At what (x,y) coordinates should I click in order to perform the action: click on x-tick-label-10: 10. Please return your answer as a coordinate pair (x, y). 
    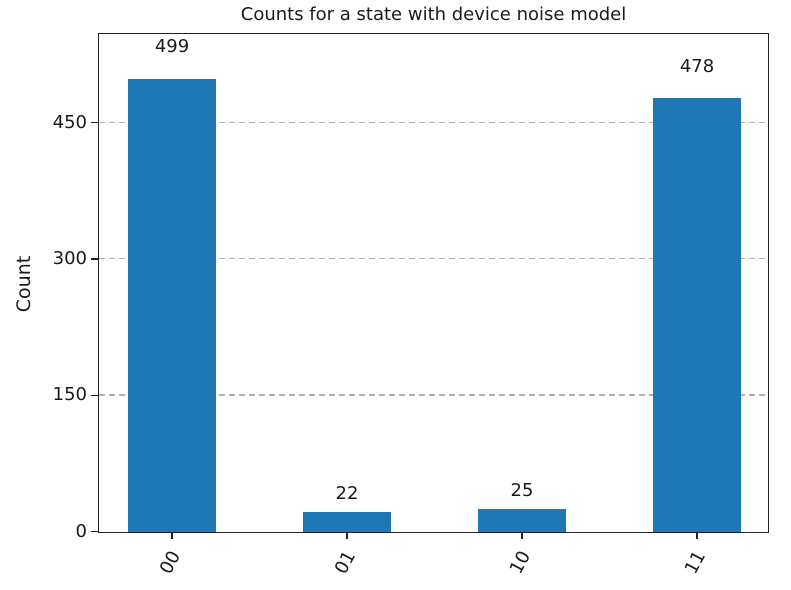
    Looking at the image, I should click on (520, 563).